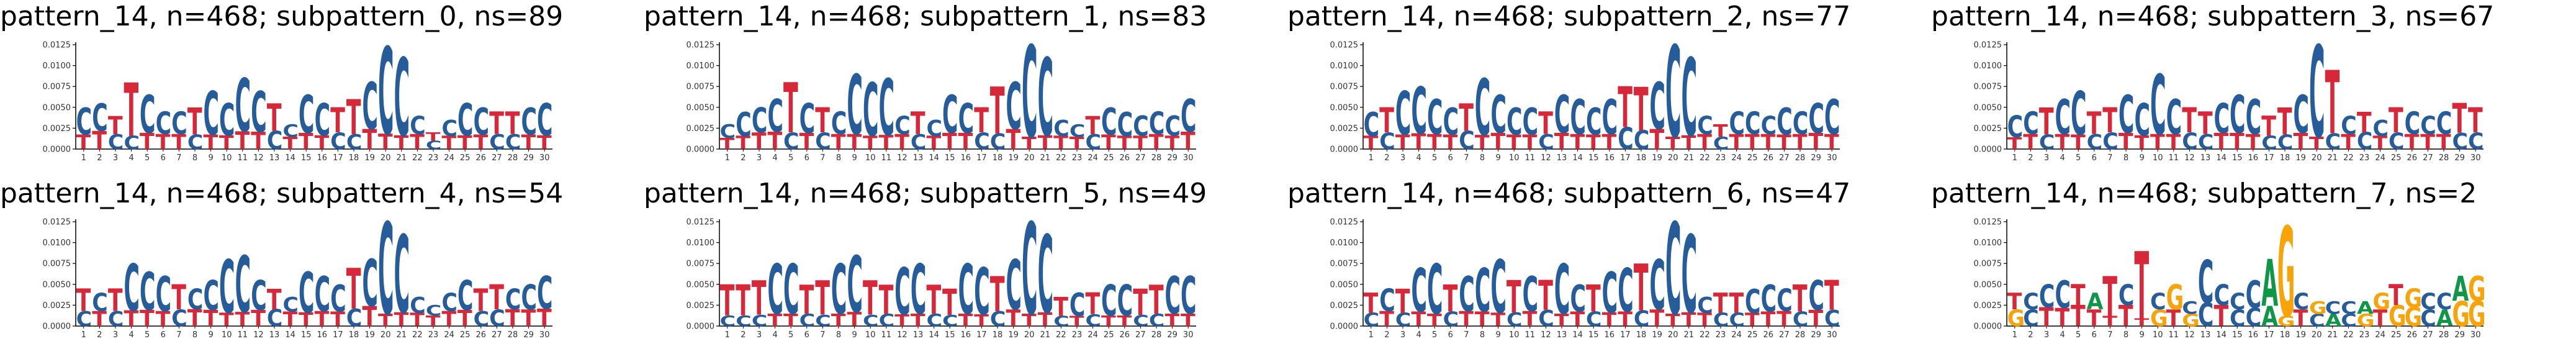 This screenshot has width=2576, height=354. Describe the element at coordinates (790, 158) in the screenshot. I see `x-tick-label: 5` at that location.